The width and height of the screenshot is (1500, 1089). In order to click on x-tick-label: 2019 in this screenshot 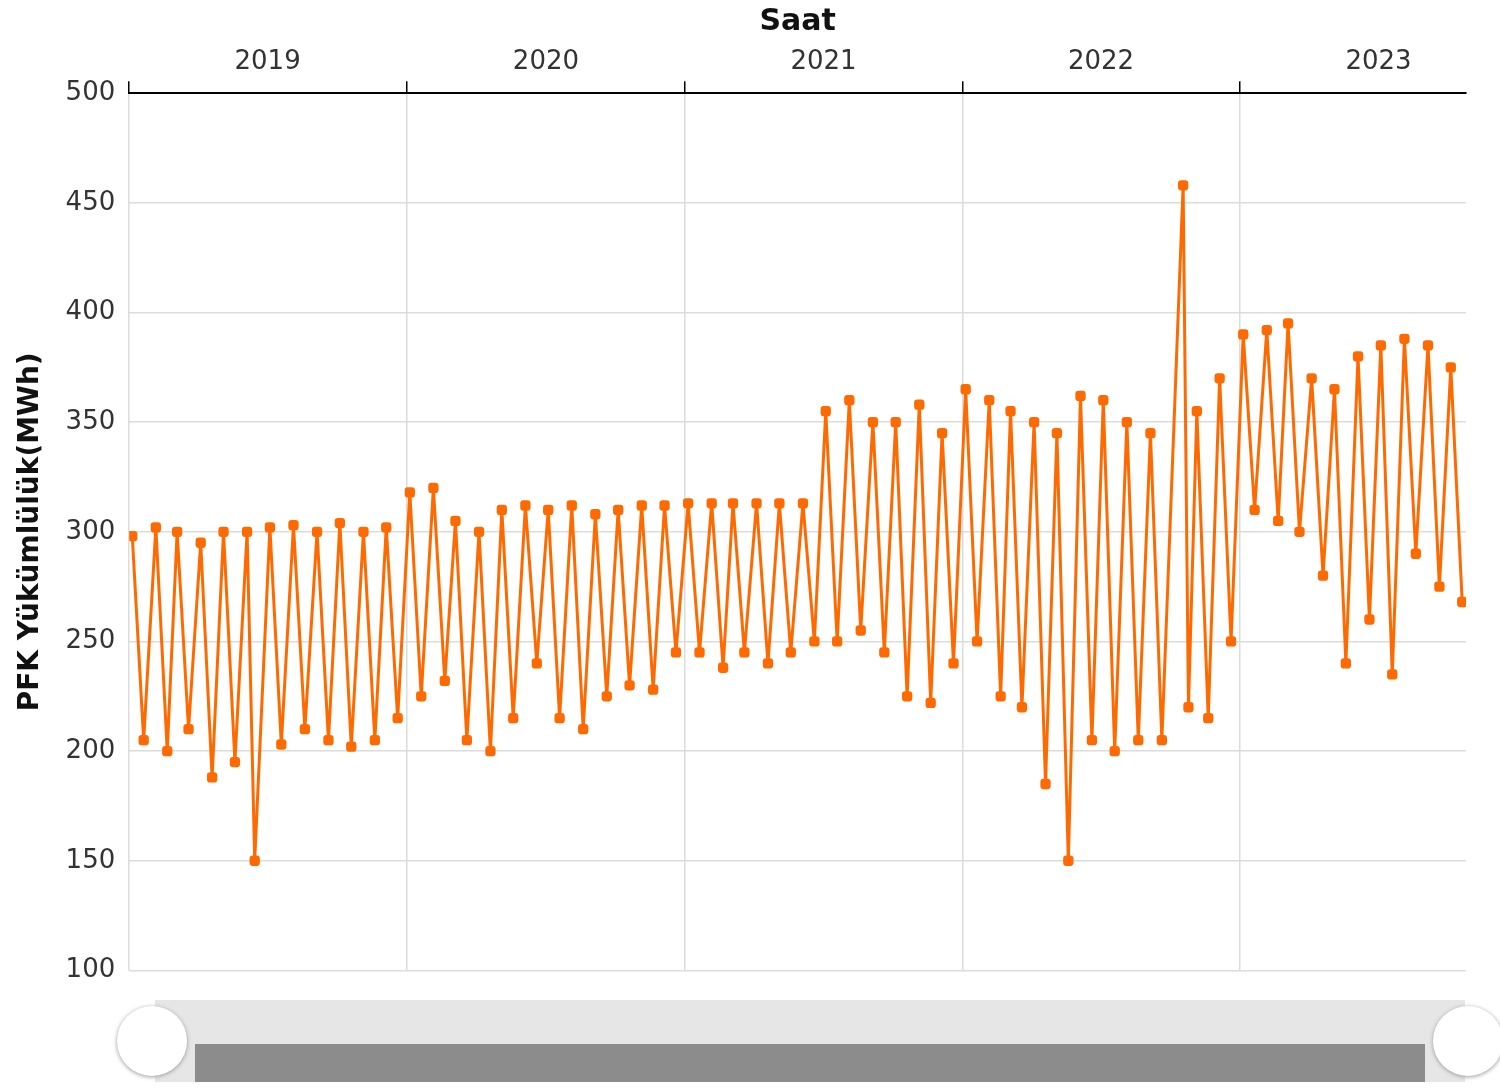, I will do `click(267, 60)`.